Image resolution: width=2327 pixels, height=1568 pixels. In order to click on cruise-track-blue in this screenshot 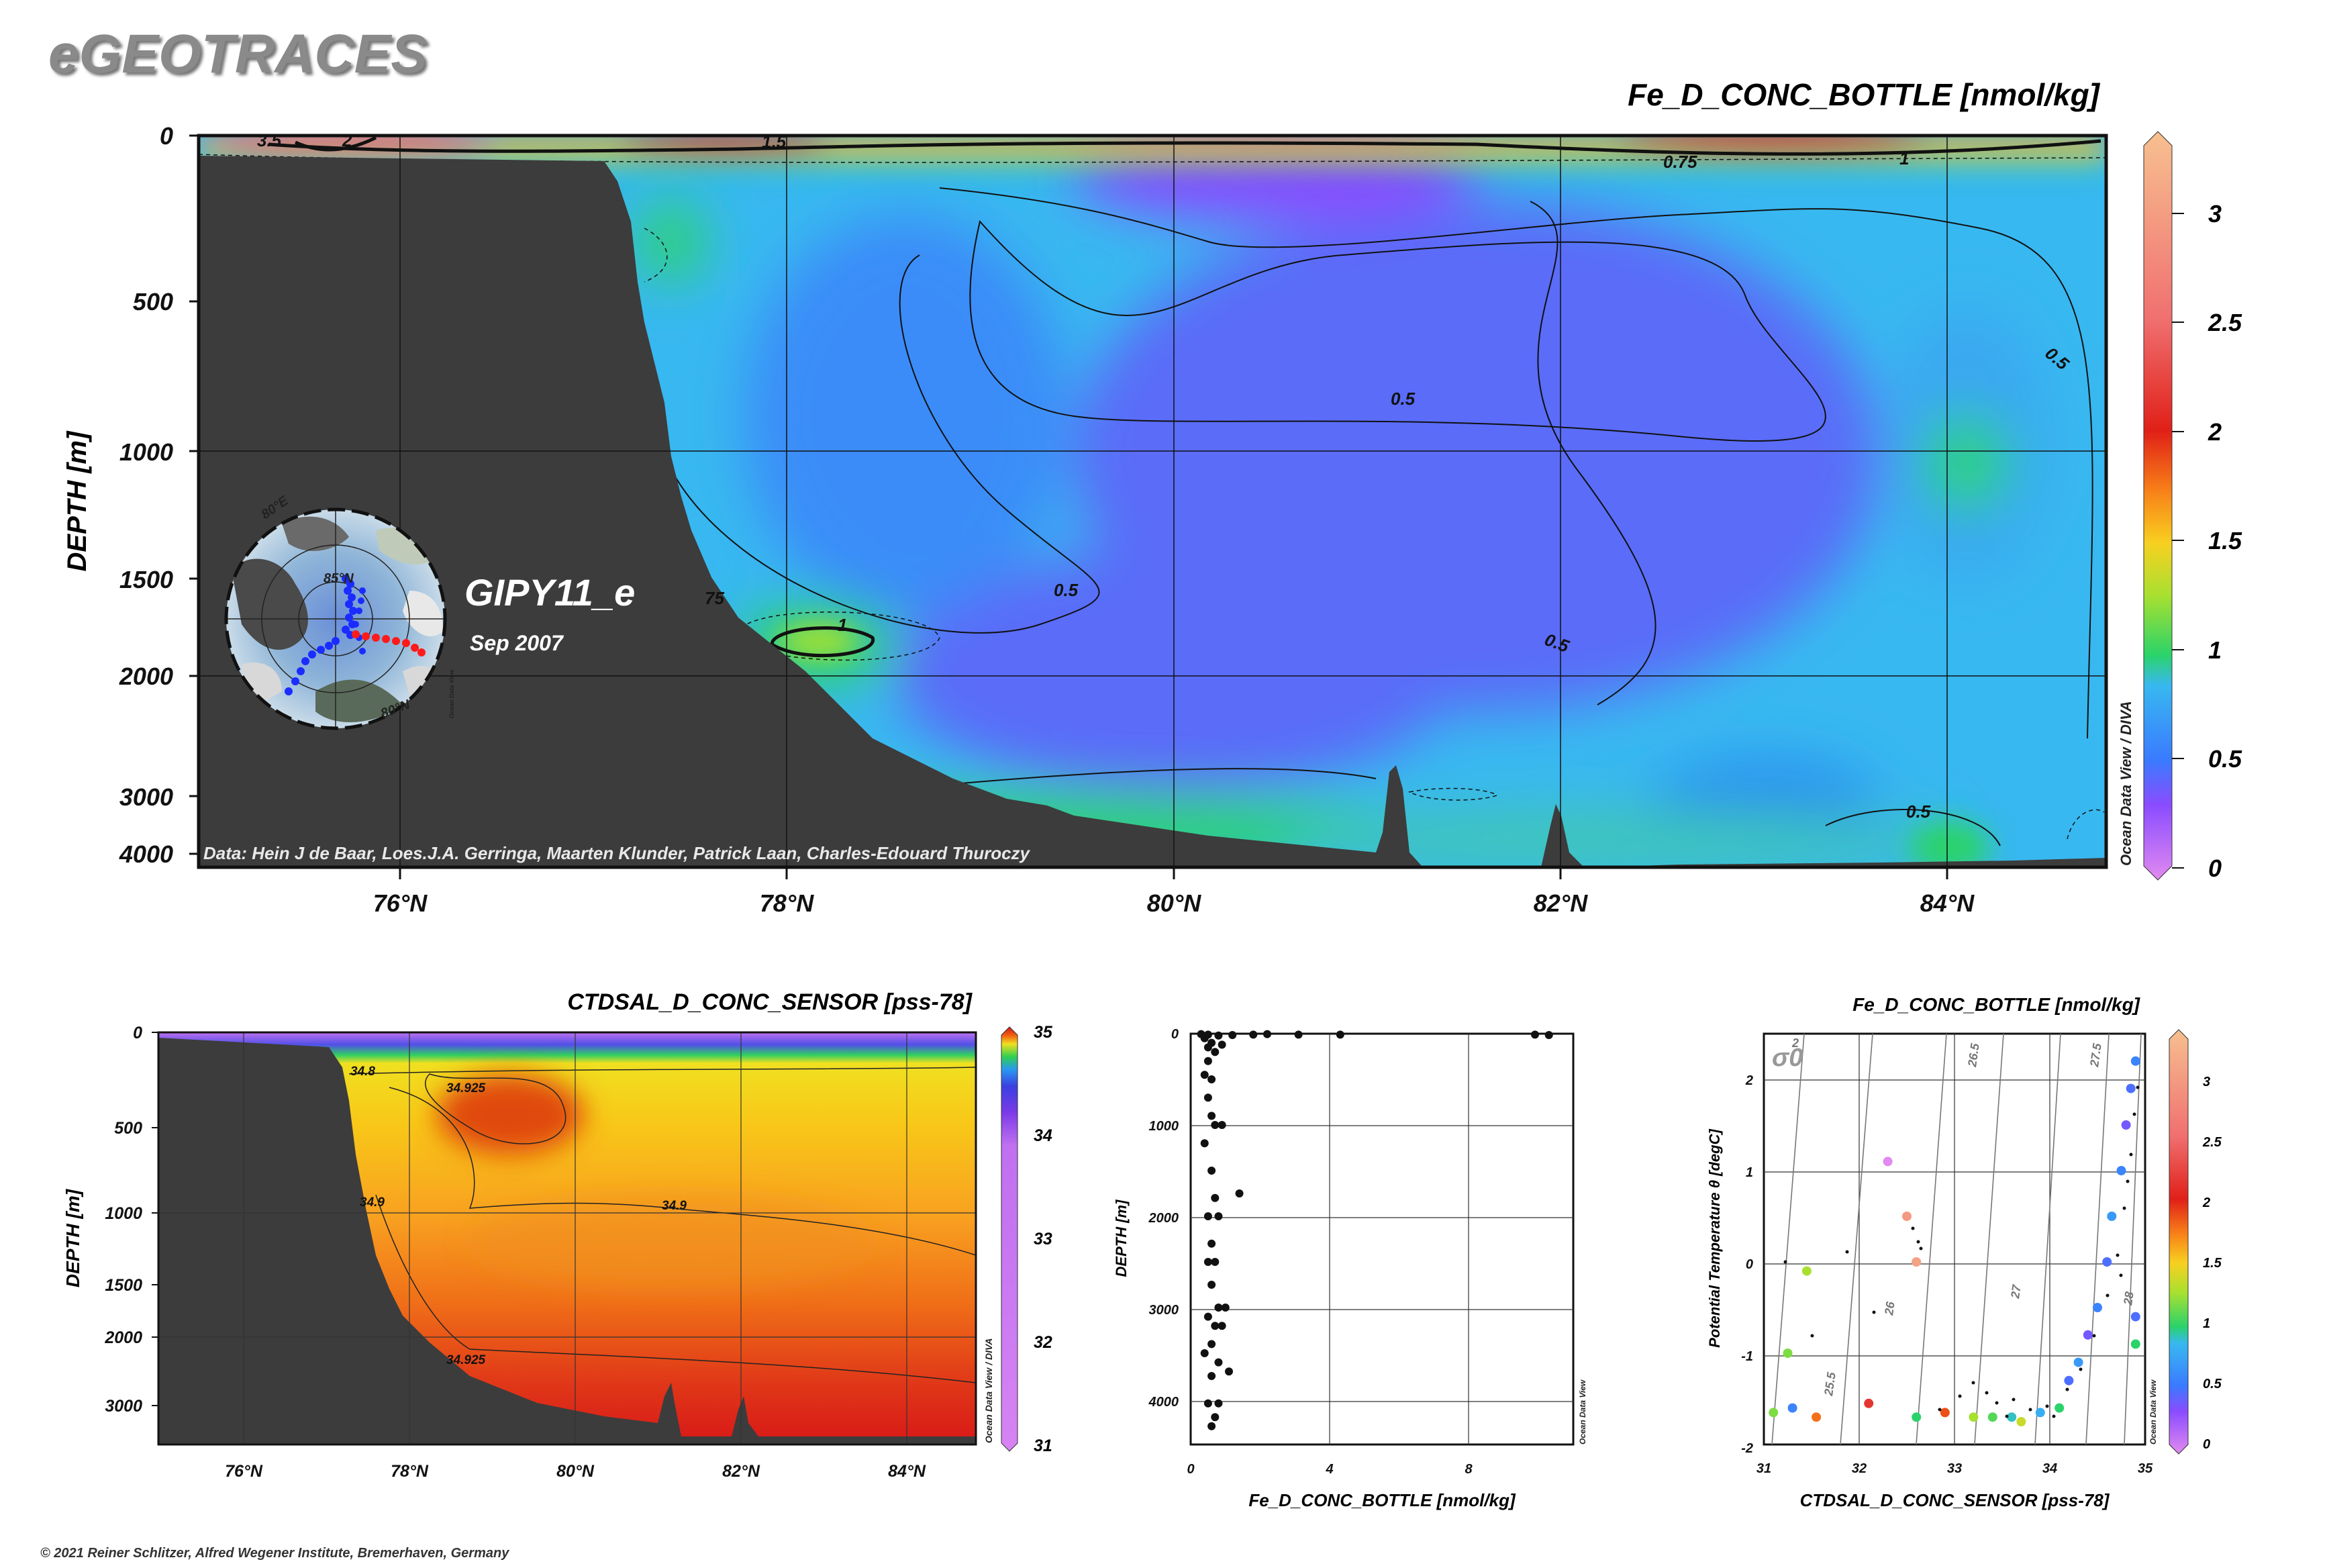, I will do `click(325, 635)`.